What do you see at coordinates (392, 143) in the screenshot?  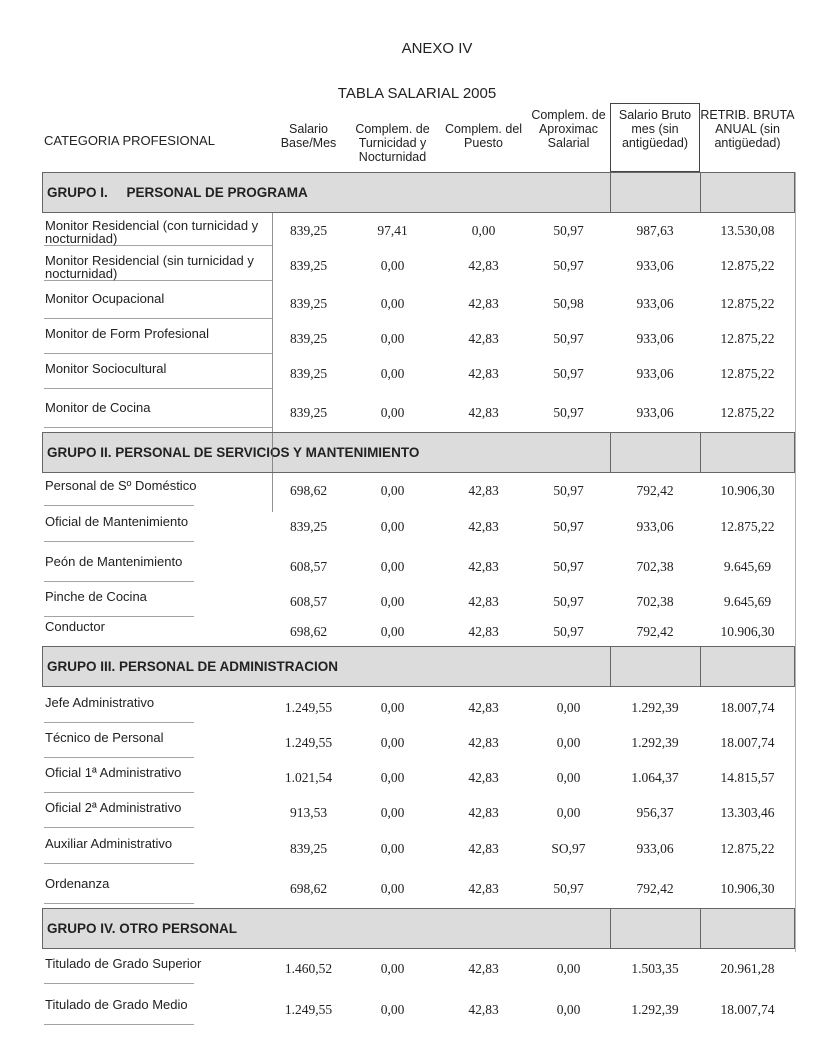 I see `column-header: Complem. de Turnicidad y Nocturnidad` at bounding box center [392, 143].